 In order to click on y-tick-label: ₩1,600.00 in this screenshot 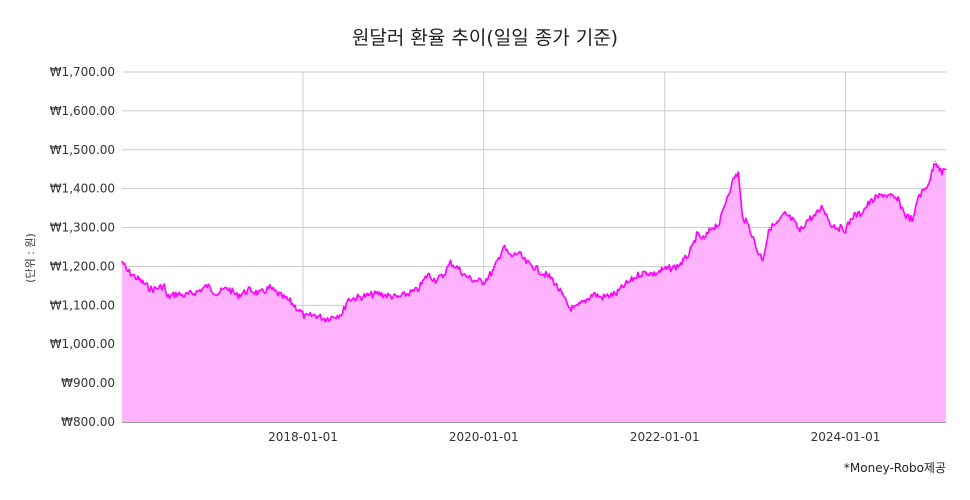, I will do `click(82, 111)`.